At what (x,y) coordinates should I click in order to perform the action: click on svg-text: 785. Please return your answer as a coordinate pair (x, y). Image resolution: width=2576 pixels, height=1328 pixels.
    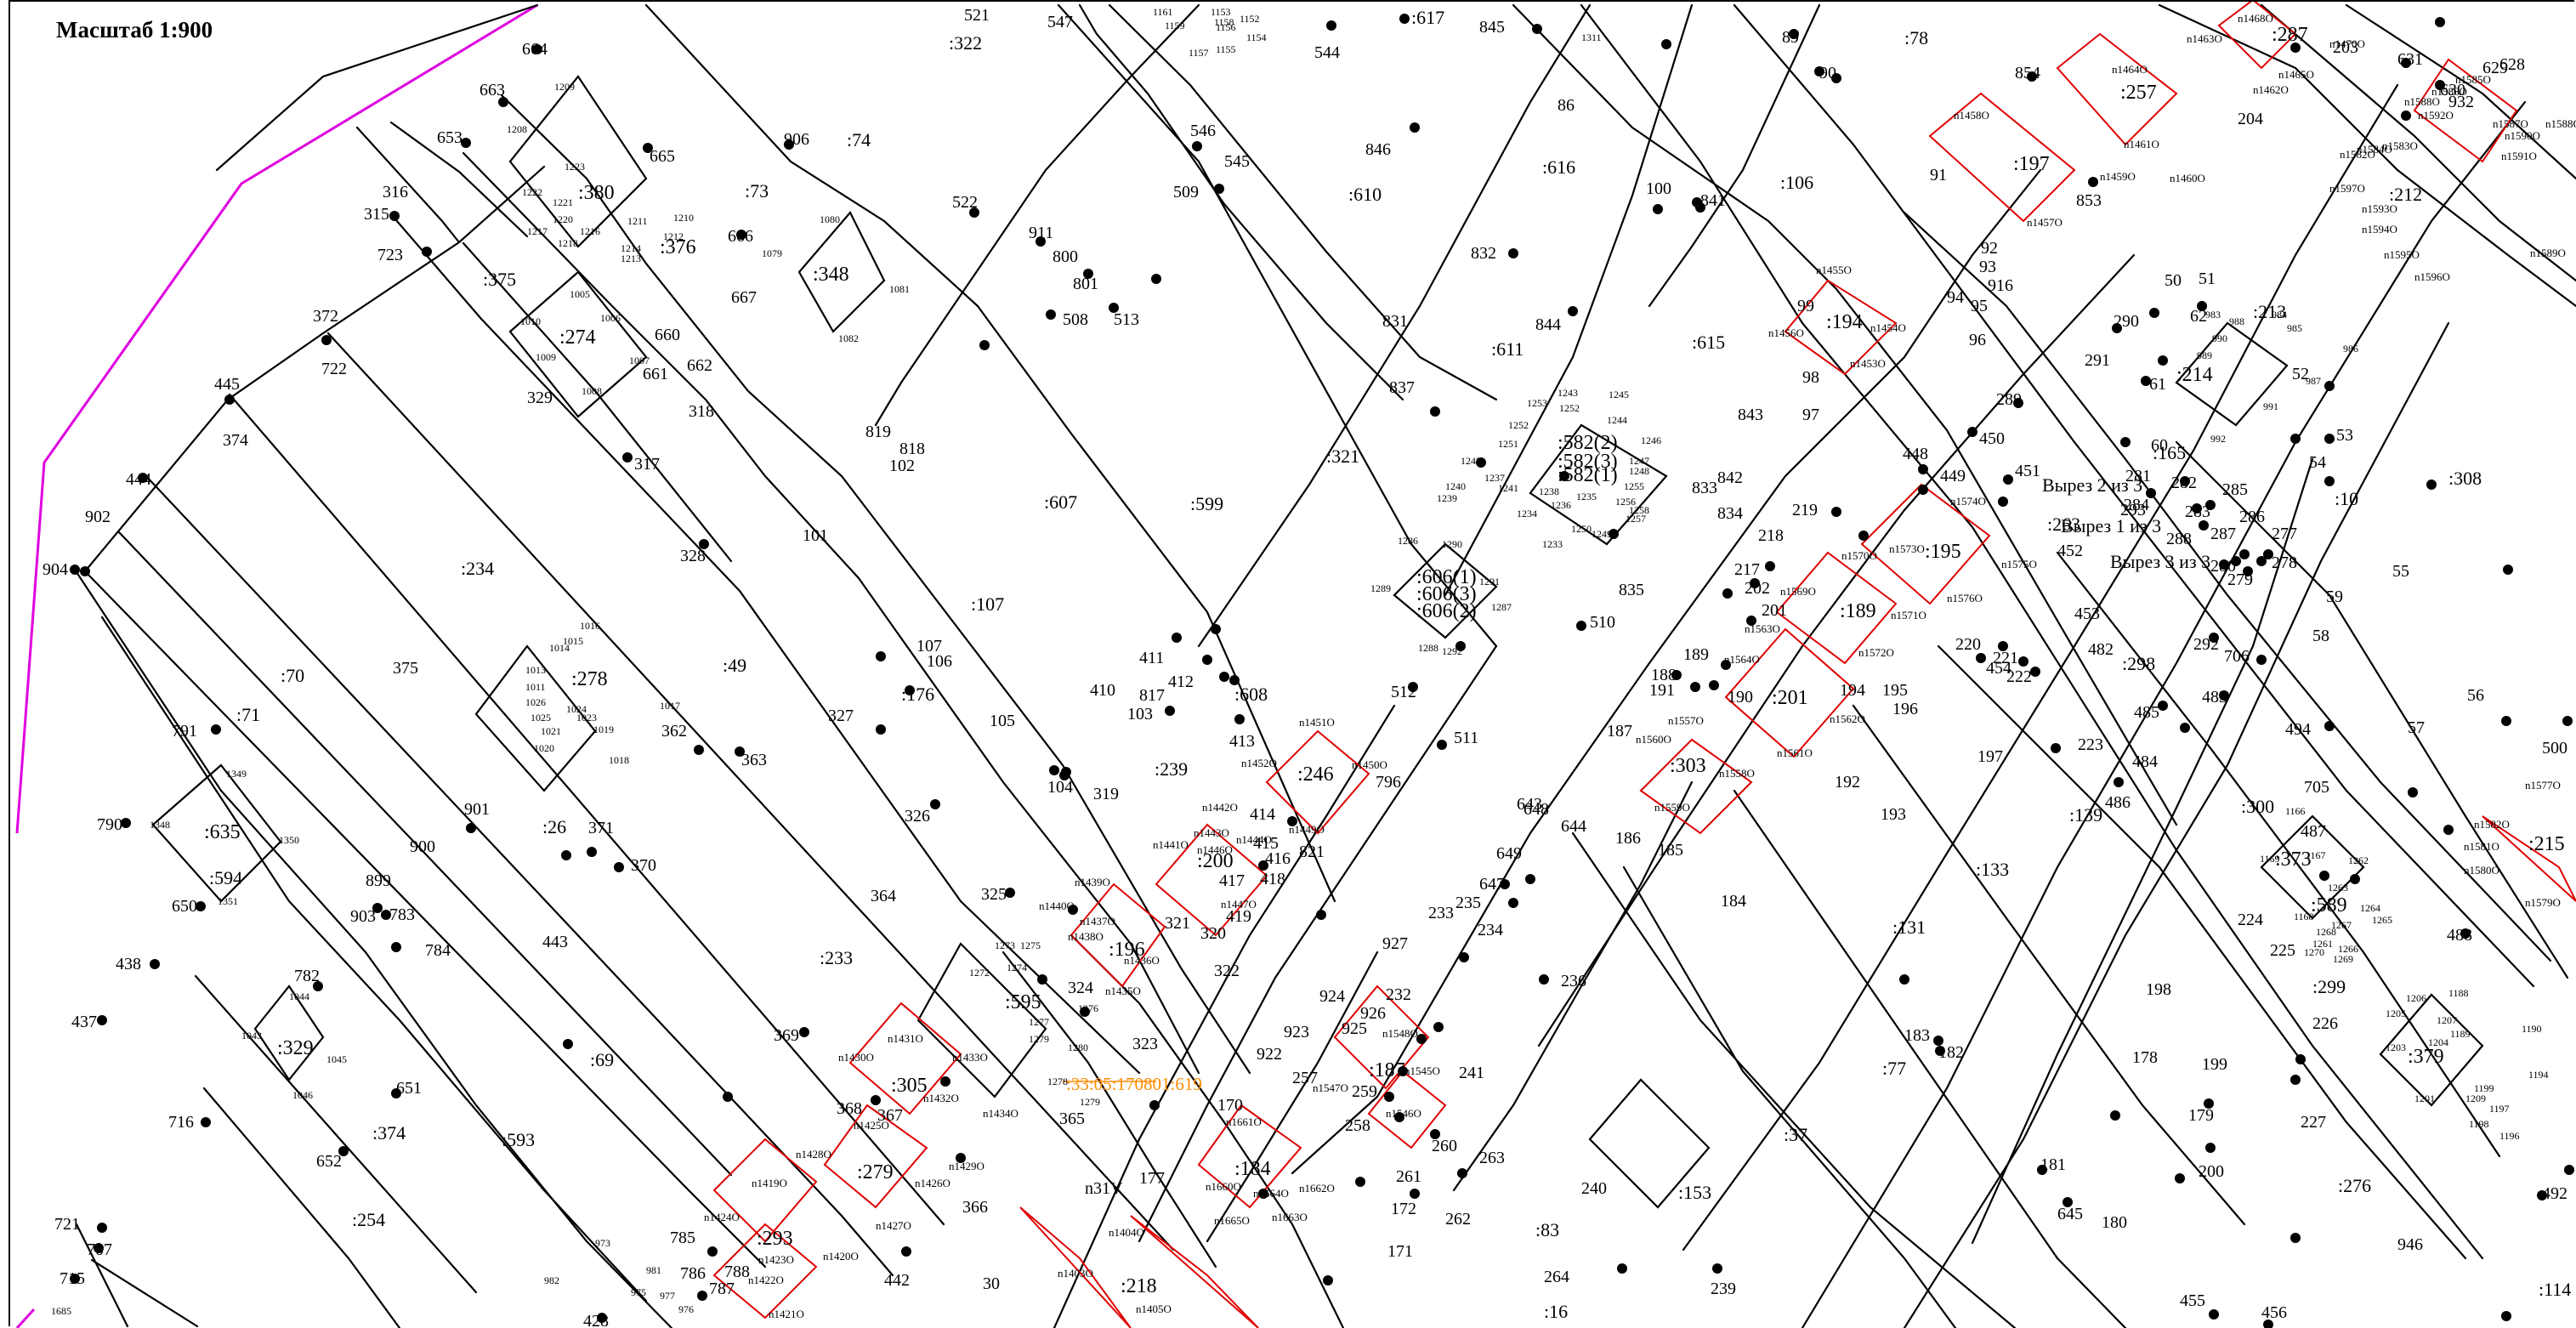
    Looking at the image, I should click on (683, 1238).